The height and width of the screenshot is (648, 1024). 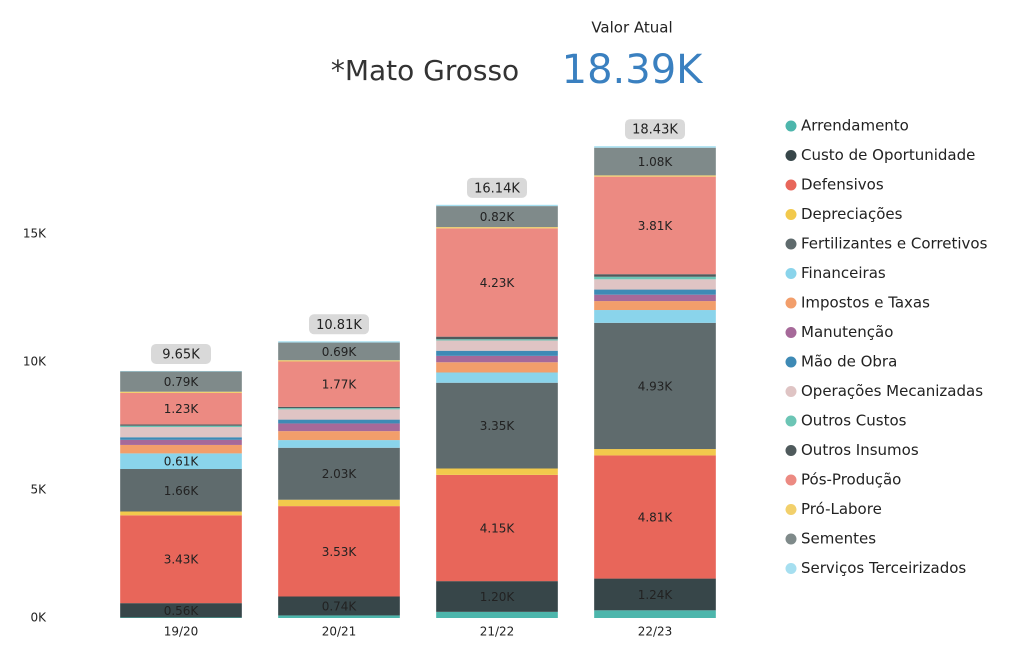 What do you see at coordinates (497, 632) in the screenshot?
I see `x-tick-label: 21/22` at bounding box center [497, 632].